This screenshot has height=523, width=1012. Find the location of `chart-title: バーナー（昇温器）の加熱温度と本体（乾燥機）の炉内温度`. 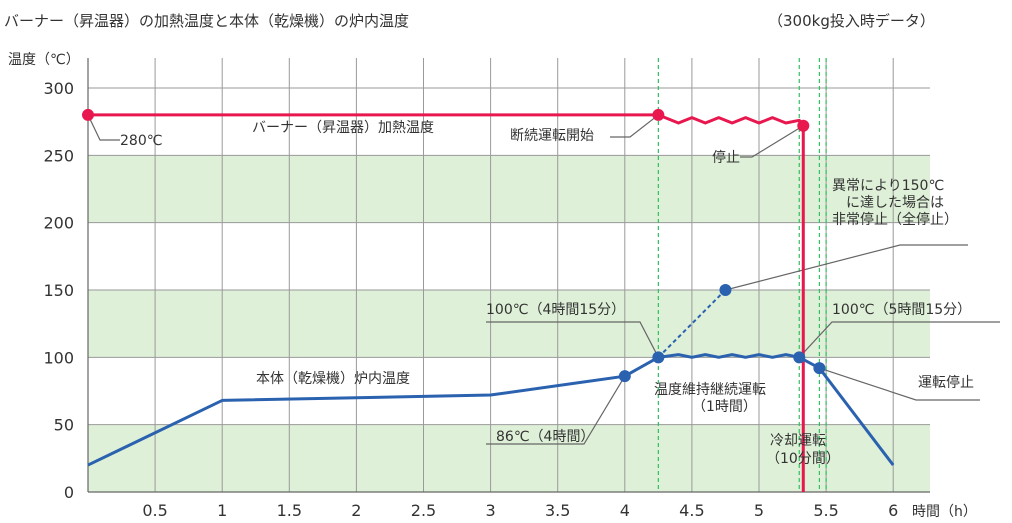

chart-title: バーナー（昇温器）の加熱温度と本体（乾燥機）の炉内温度 is located at coordinates (206, 21).